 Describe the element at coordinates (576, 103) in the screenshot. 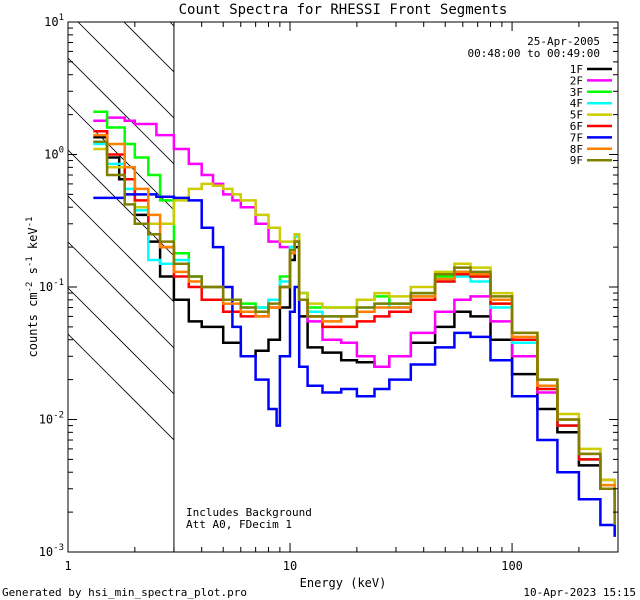

I see `legend-label-4F: 4F` at that location.